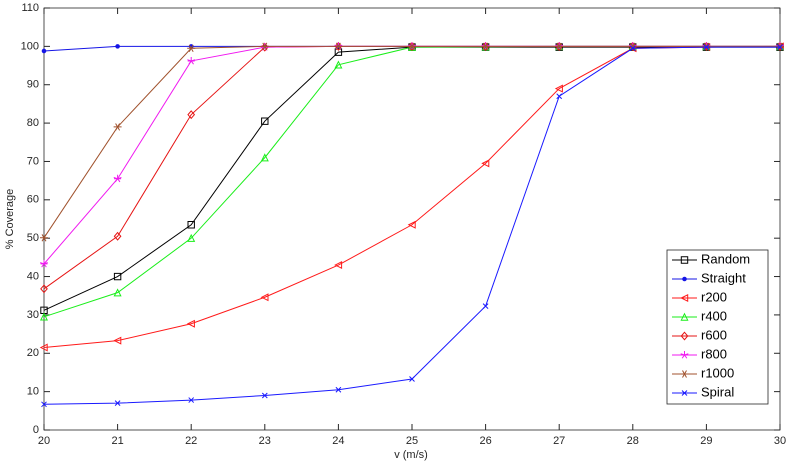  I want to click on x-tick-label: 20, so click(44, 441).